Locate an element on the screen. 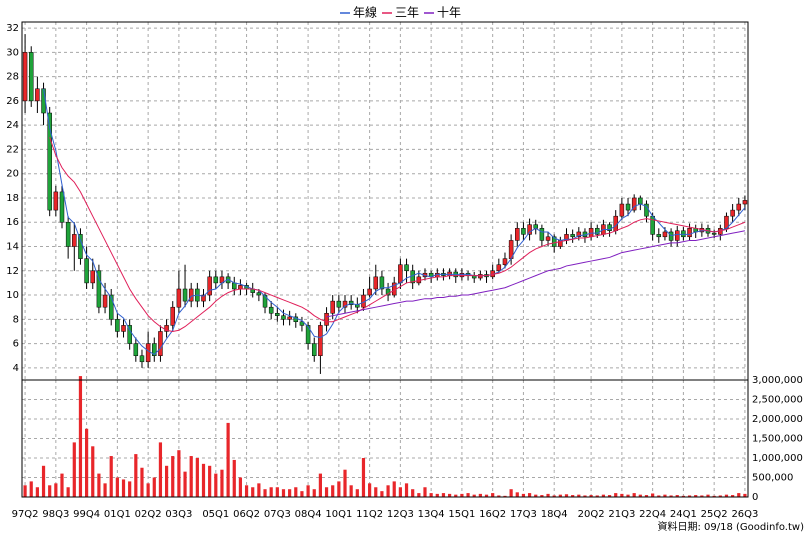 This screenshot has width=808, height=540. y-tick-label: 30 is located at coordinates (12, 52).